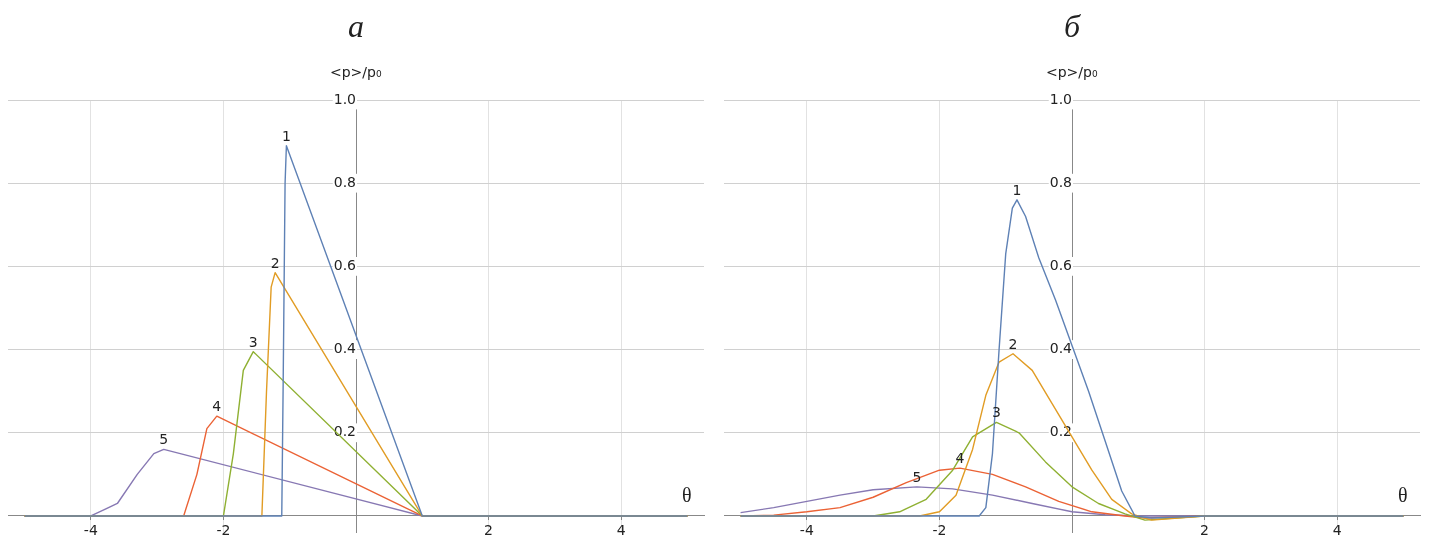  Describe the element at coordinates (164, 439) in the screenshot. I see `series-label: 5` at that location.